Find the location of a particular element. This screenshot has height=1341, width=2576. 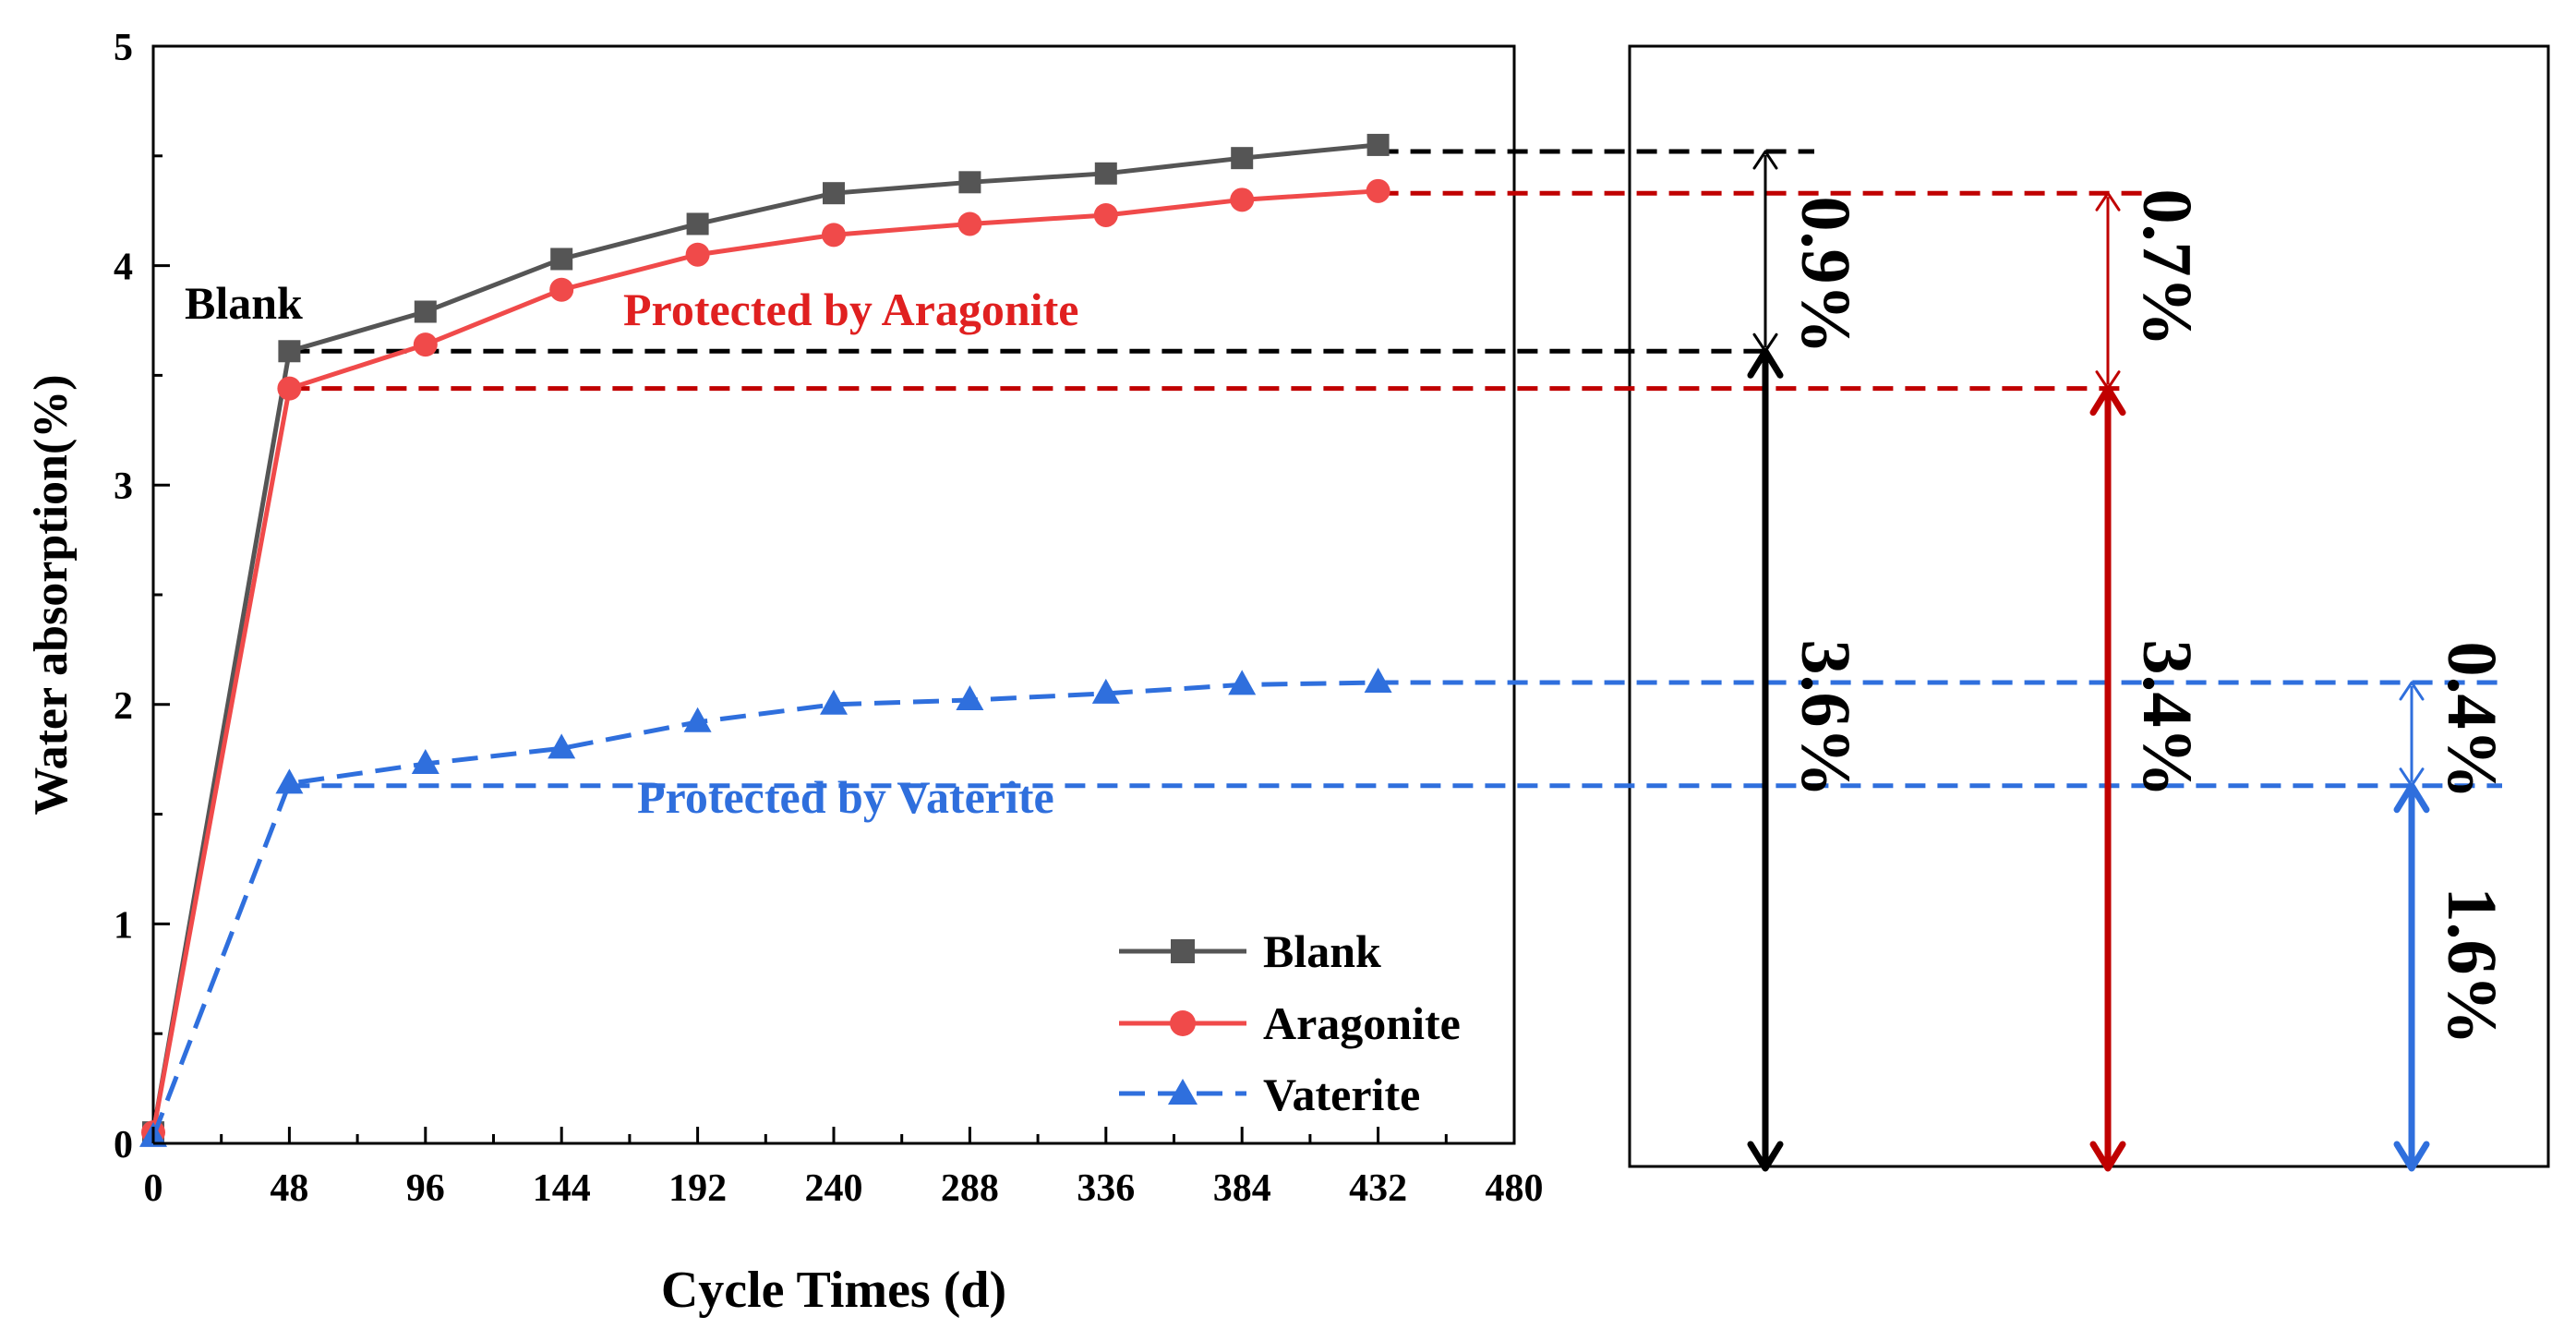

arrow-label-vaterite-initial: 1.6% is located at coordinates (2471, 966).